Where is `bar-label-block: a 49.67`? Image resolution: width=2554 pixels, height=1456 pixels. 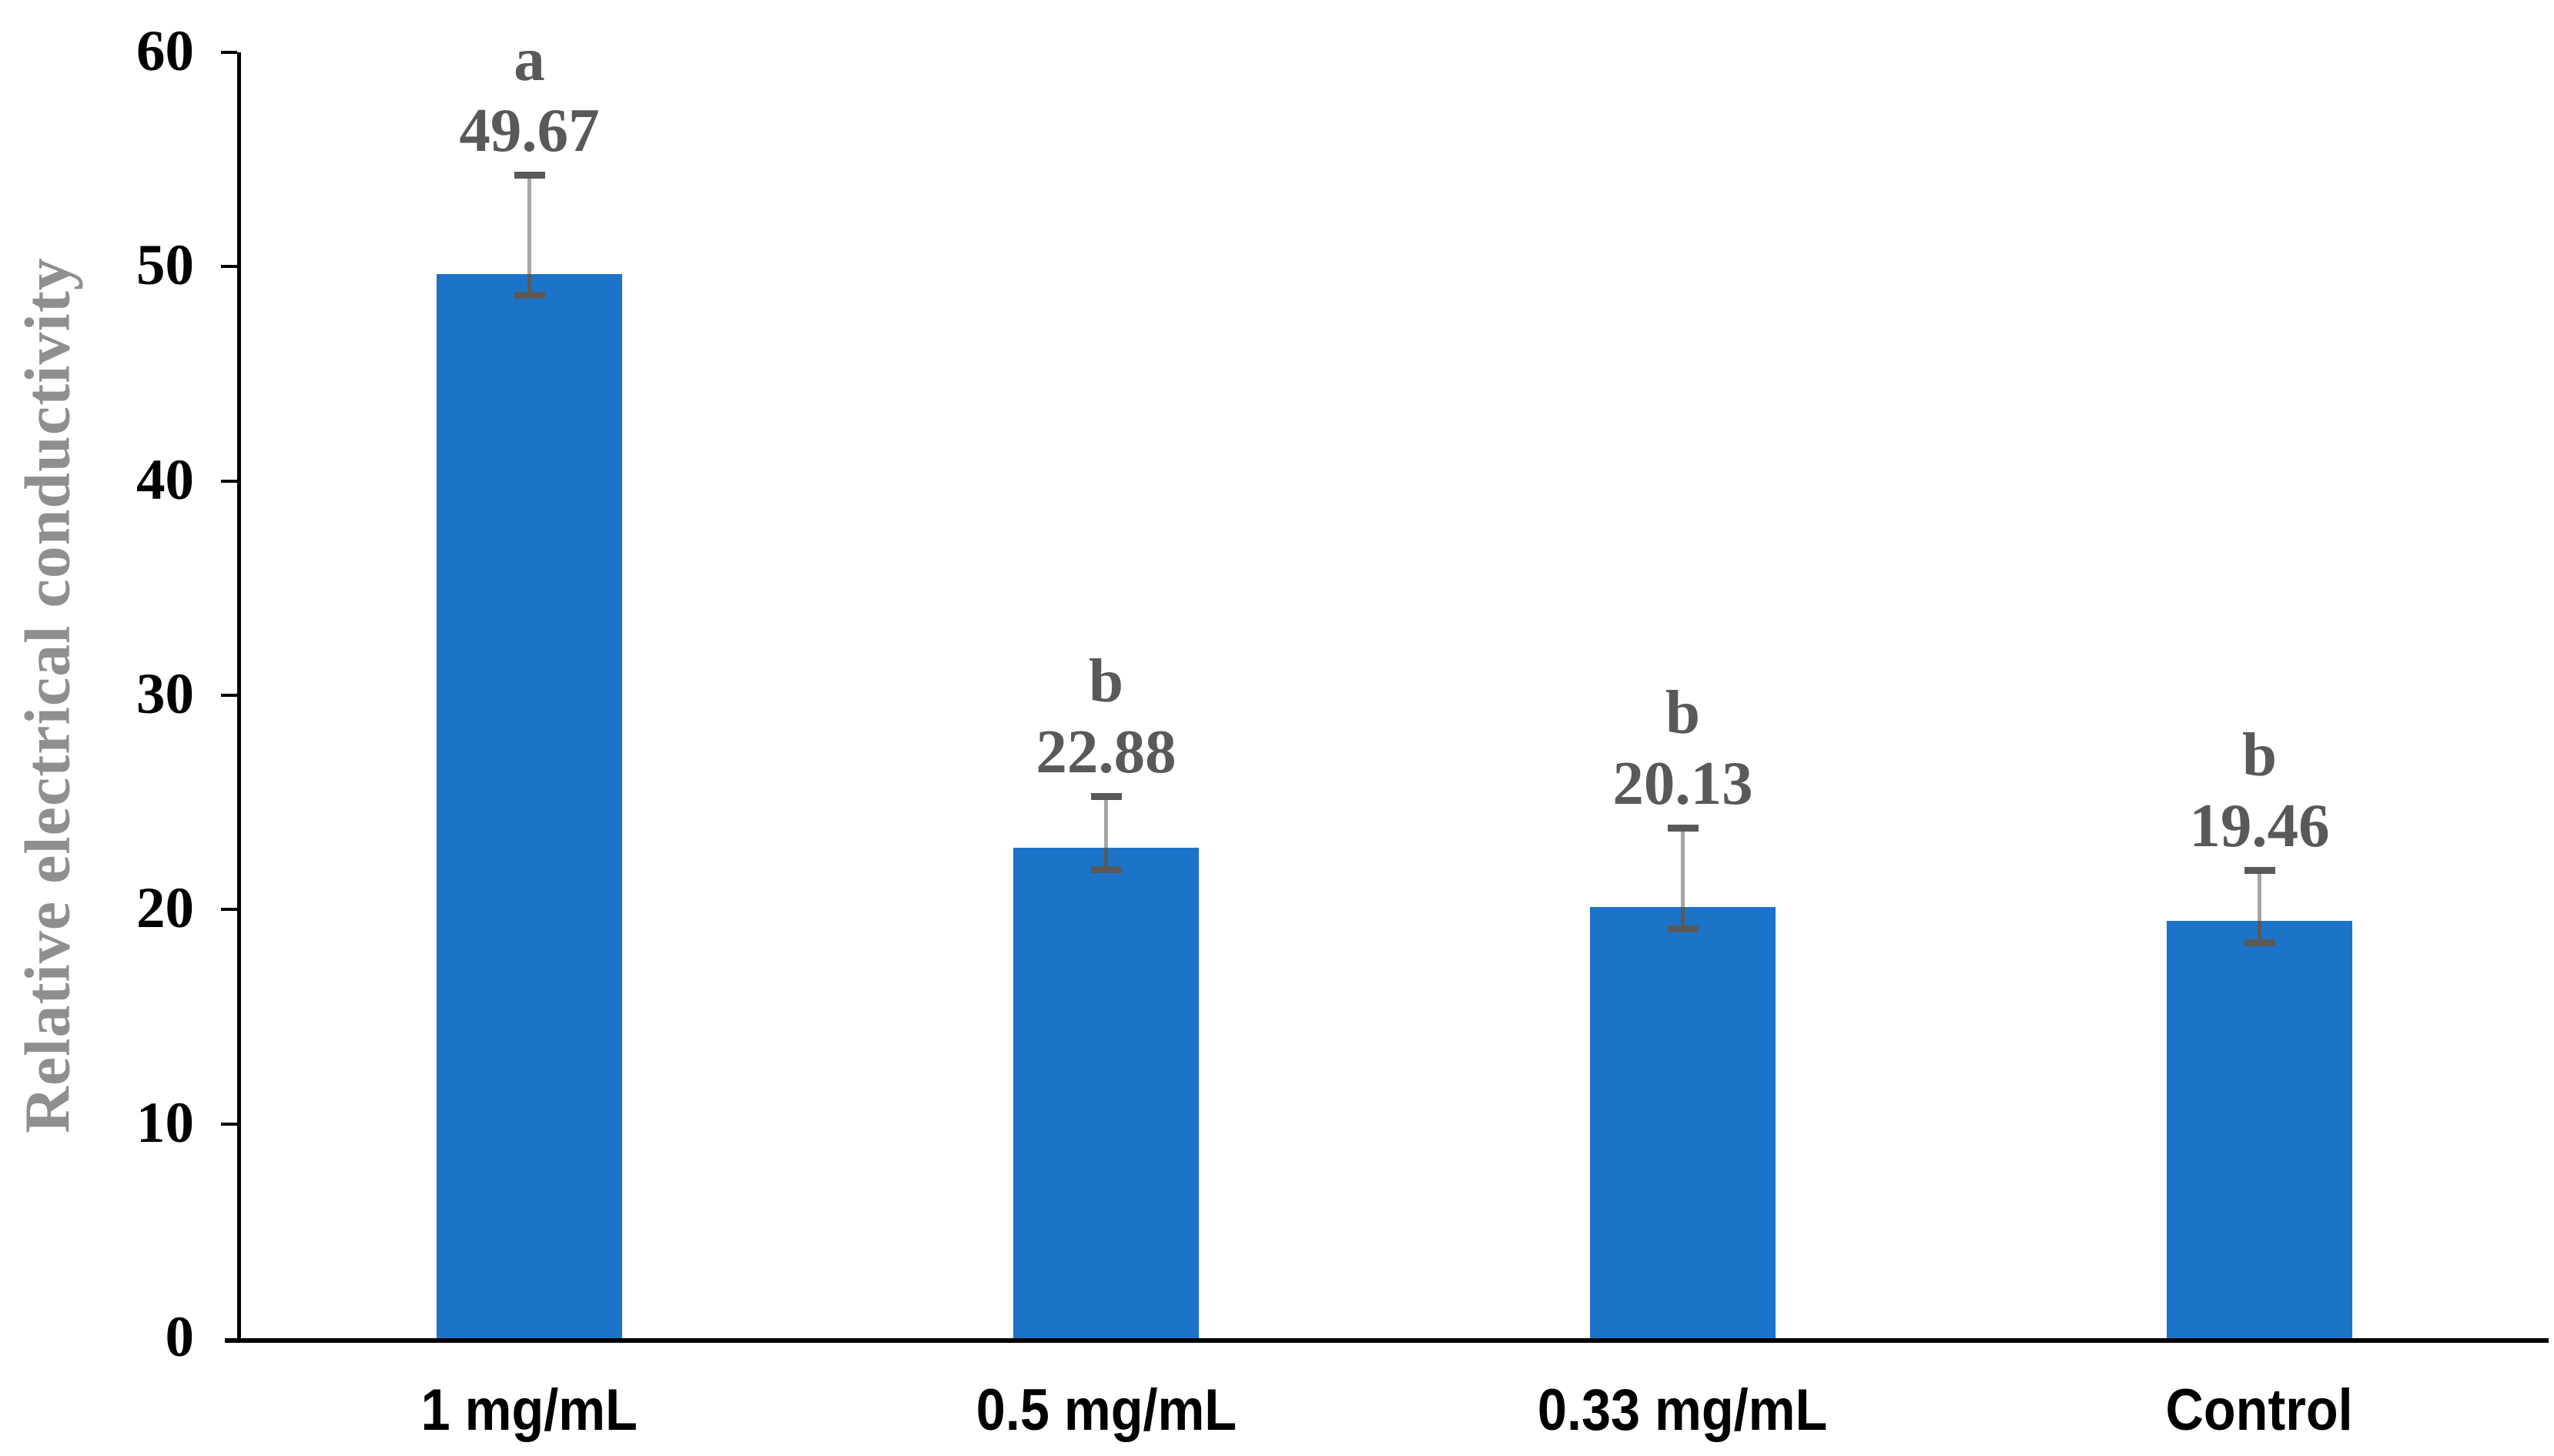 bar-label-block: a 49.67 is located at coordinates (530, 95).